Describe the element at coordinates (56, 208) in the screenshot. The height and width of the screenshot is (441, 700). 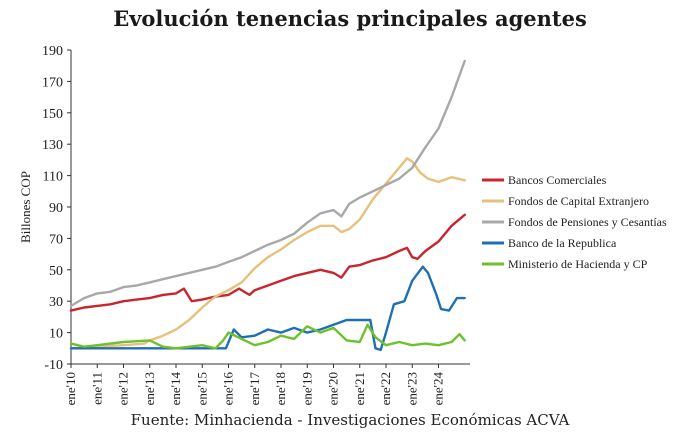
I see `y-tick-label: 90` at that location.